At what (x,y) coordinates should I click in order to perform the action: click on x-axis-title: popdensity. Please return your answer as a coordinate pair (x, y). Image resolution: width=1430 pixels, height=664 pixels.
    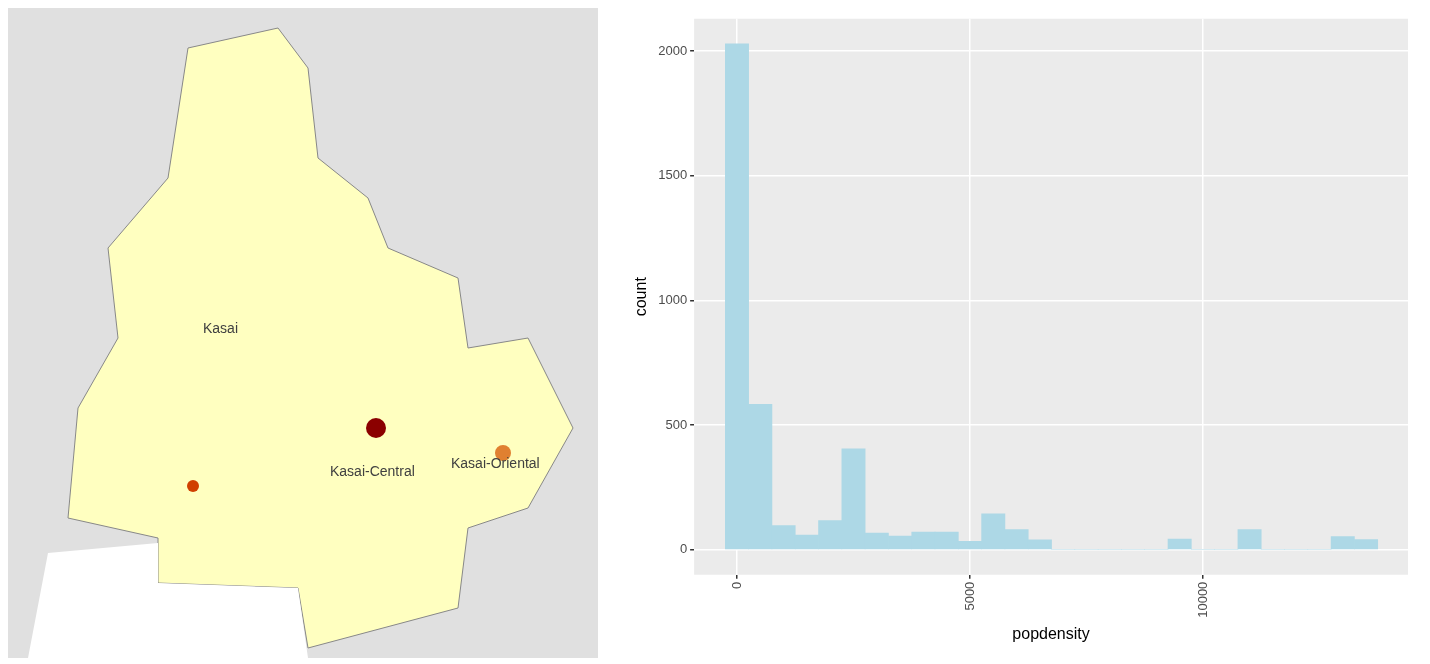
    Looking at the image, I should click on (1051, 633).